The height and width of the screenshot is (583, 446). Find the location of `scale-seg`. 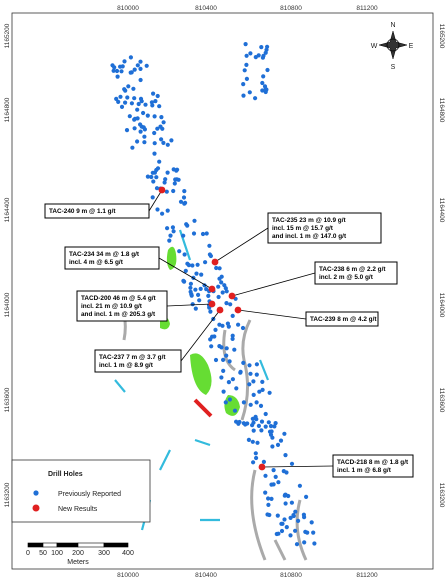

scale-seg is located at coordinates (35, 545).